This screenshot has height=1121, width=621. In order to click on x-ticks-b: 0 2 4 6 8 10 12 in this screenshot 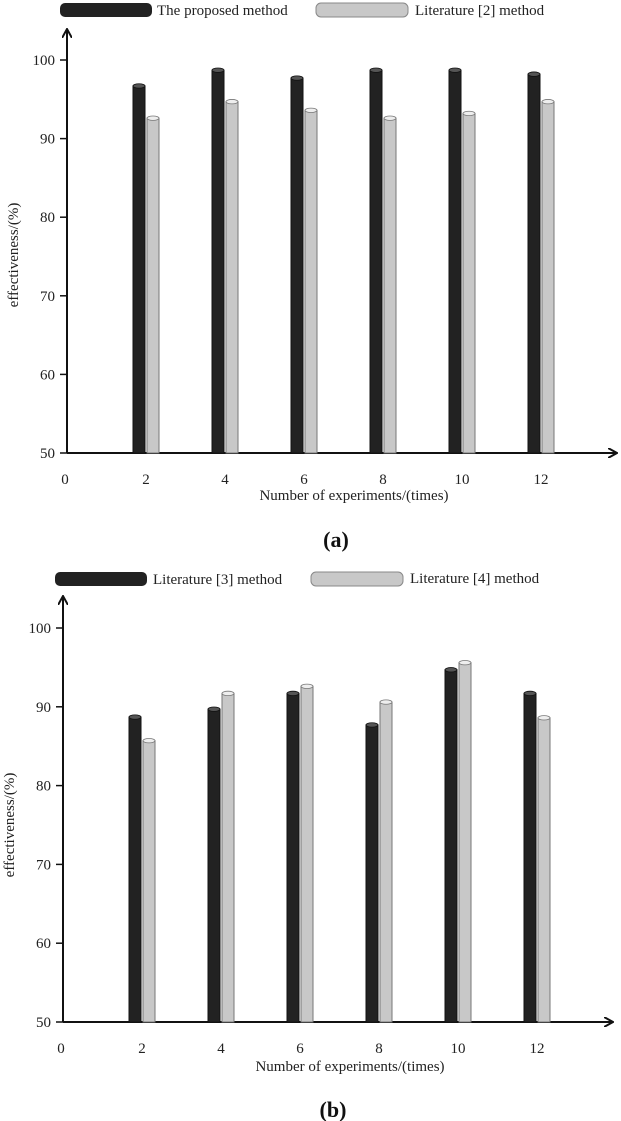, I will do `click(300, 1049)`.